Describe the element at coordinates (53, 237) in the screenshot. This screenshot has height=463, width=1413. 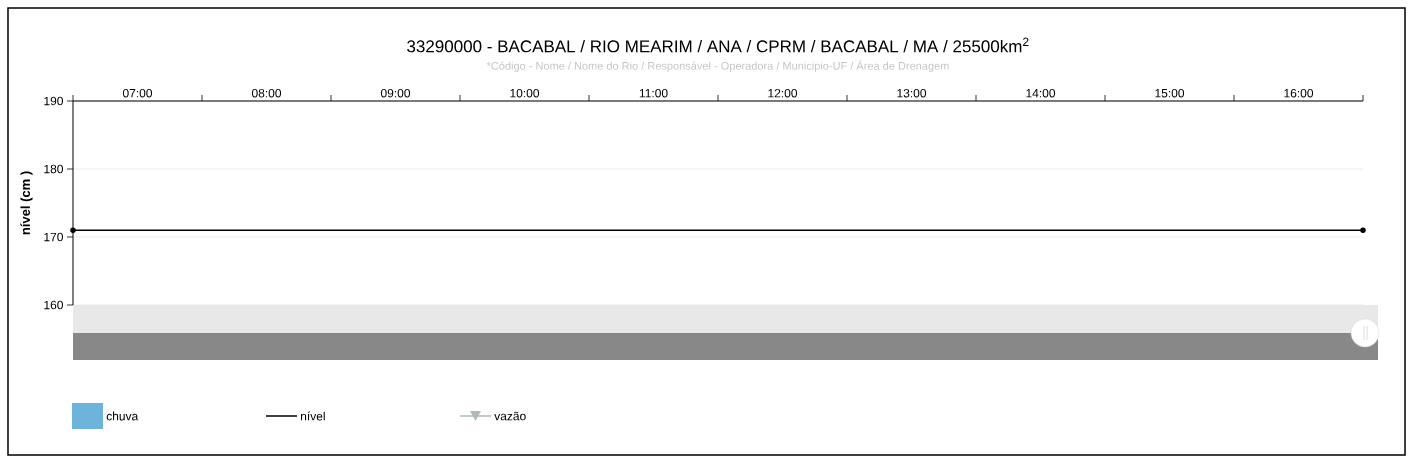
I see `y-tick-label: 170` at that location.